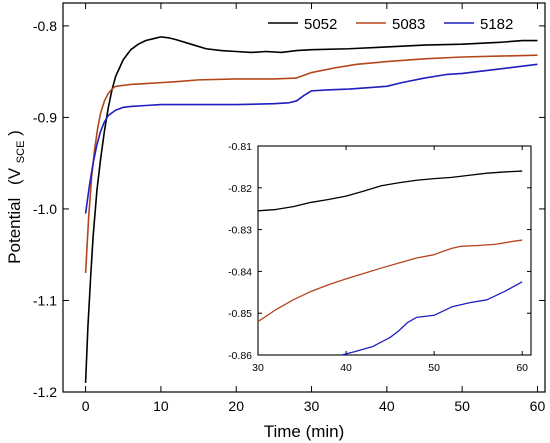 The width and height of the screenshot is (550, 443). I want to click on inset-ytick-label: -0.85, so click(240, 314).